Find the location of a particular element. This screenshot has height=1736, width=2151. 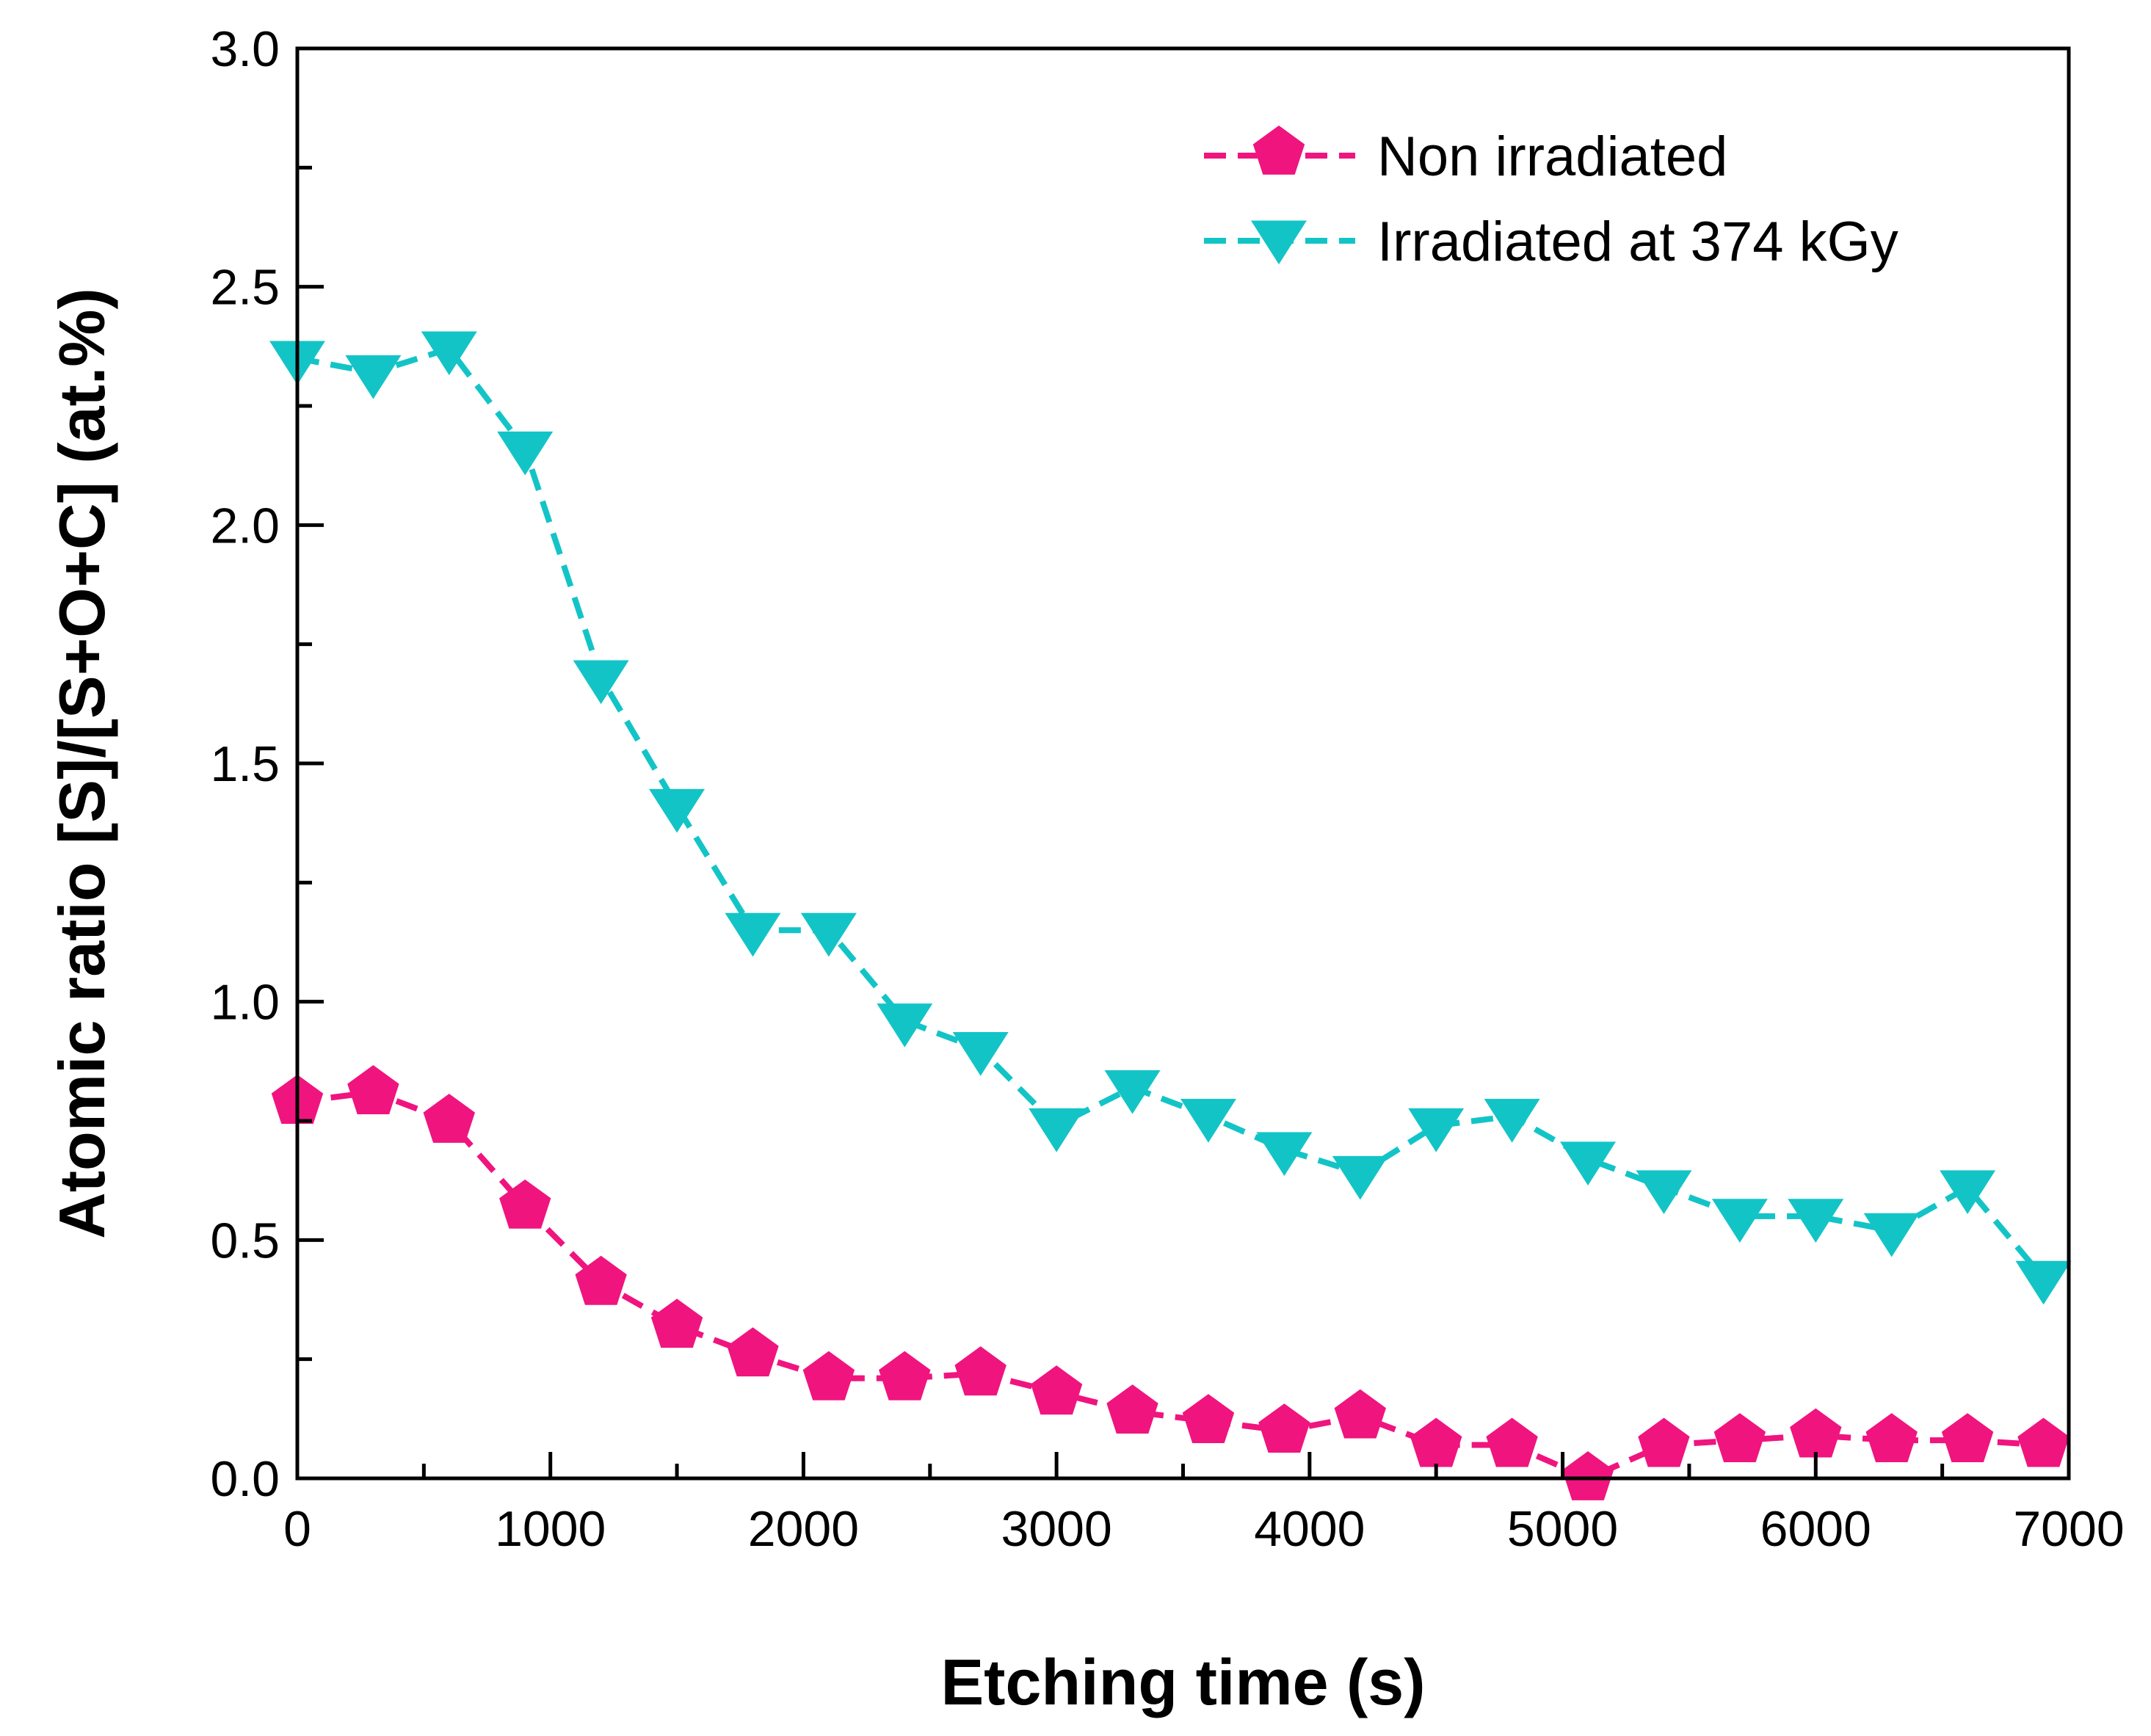

y-tick-label: 0.0 is located at coordinates (245, 1479).